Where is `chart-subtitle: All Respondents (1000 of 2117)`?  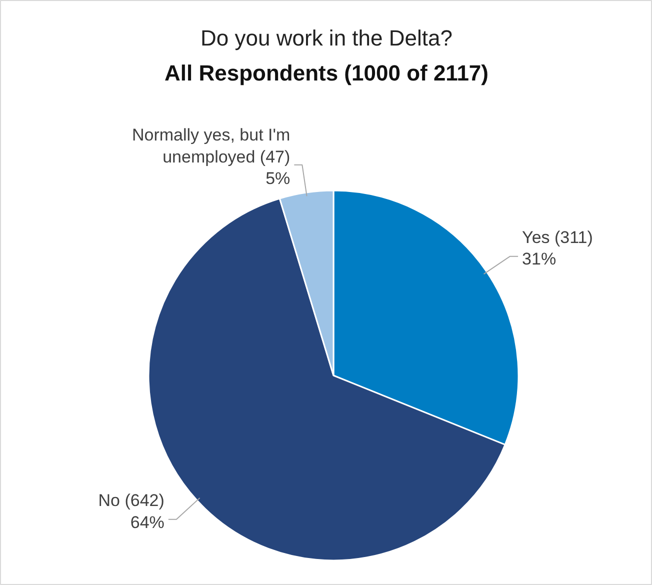
chart-subtitle: All Respondents (1000 of 2117) is located at coordinates (326, 73).